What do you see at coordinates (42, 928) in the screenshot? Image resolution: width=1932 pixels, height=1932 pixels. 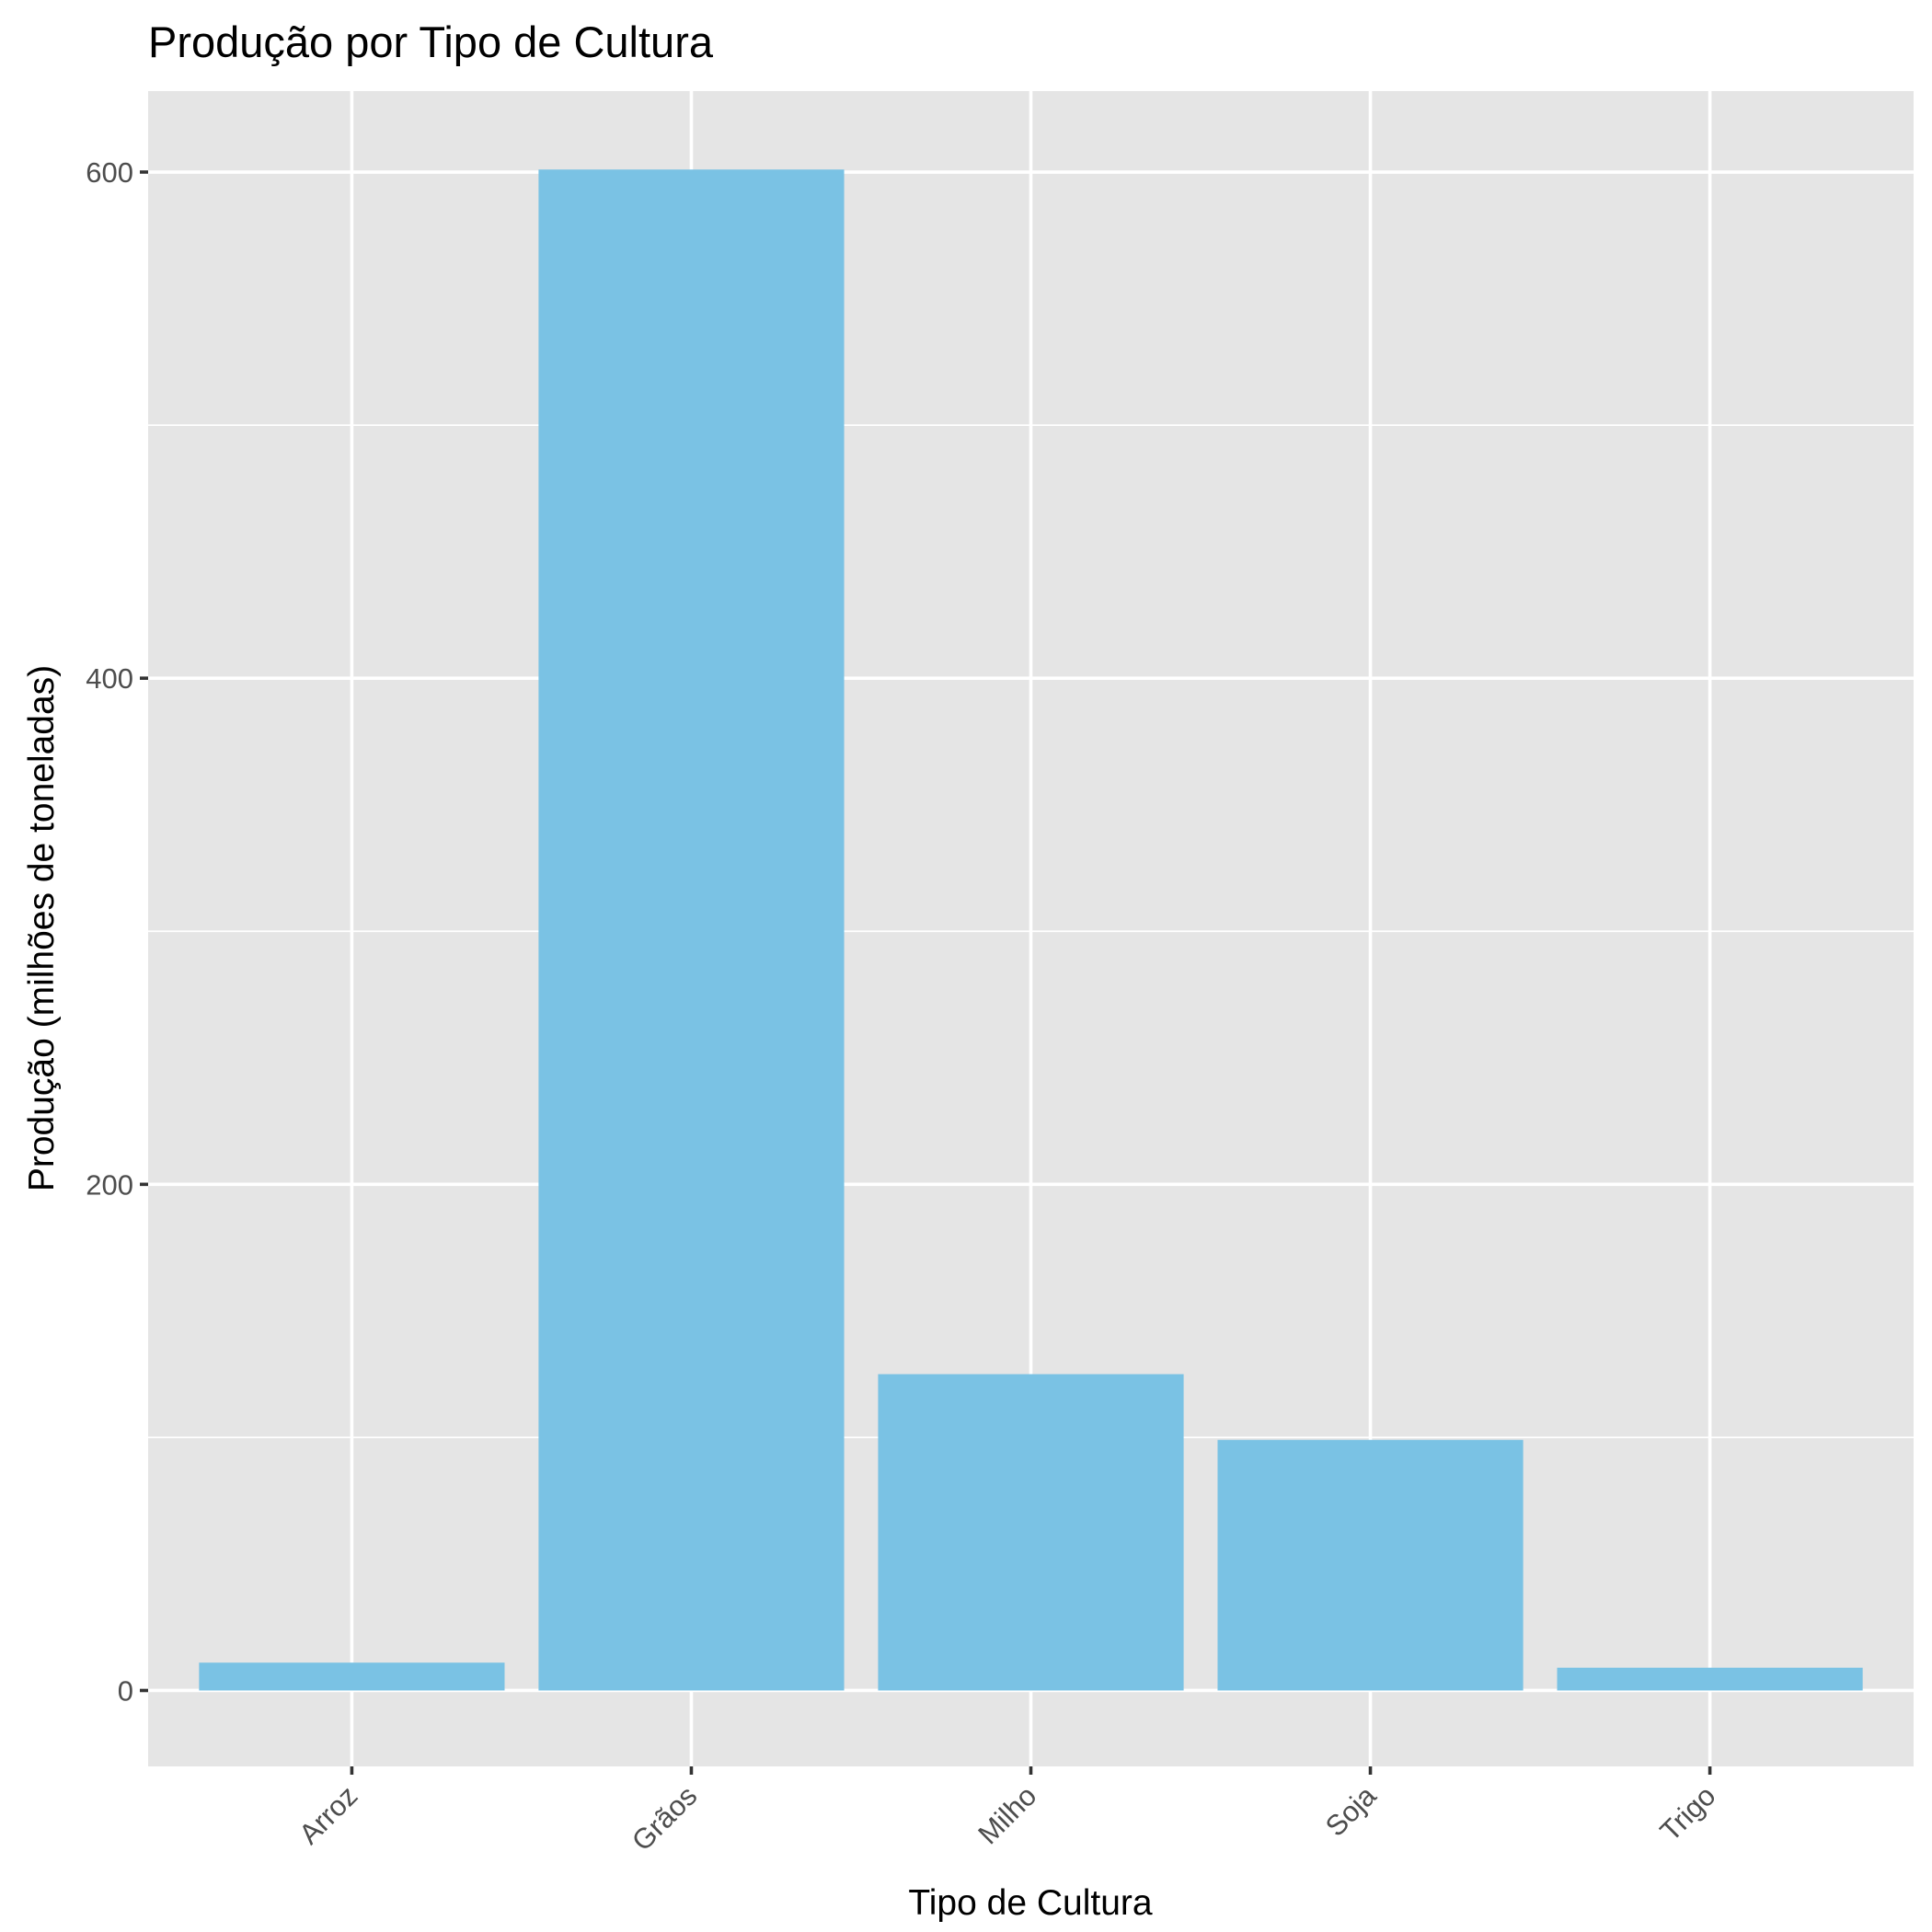 I see `y-axis-title: Produção (milhões de toneladas)` at bounding box center [42, 928].